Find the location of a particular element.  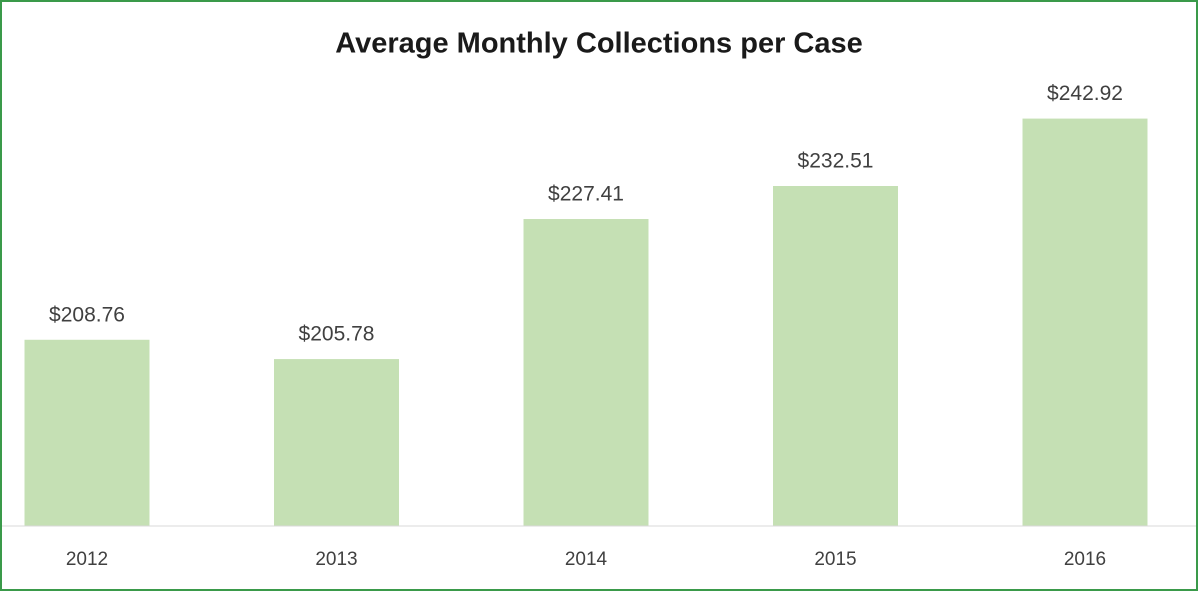

x-tick-label: 2016 is located at coordinates (1085, 559).